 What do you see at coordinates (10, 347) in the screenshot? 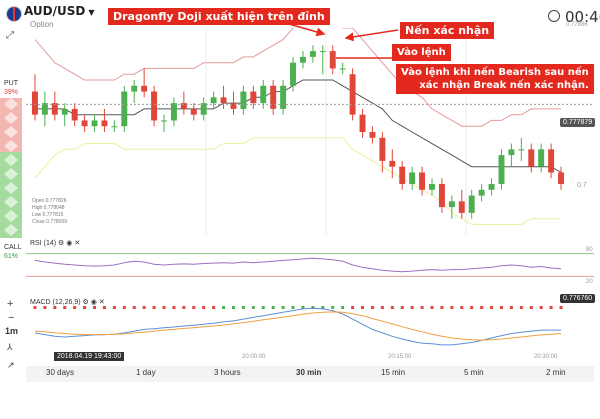
I see `indicator-icon: ⅄` at bounding box center [10, 347].